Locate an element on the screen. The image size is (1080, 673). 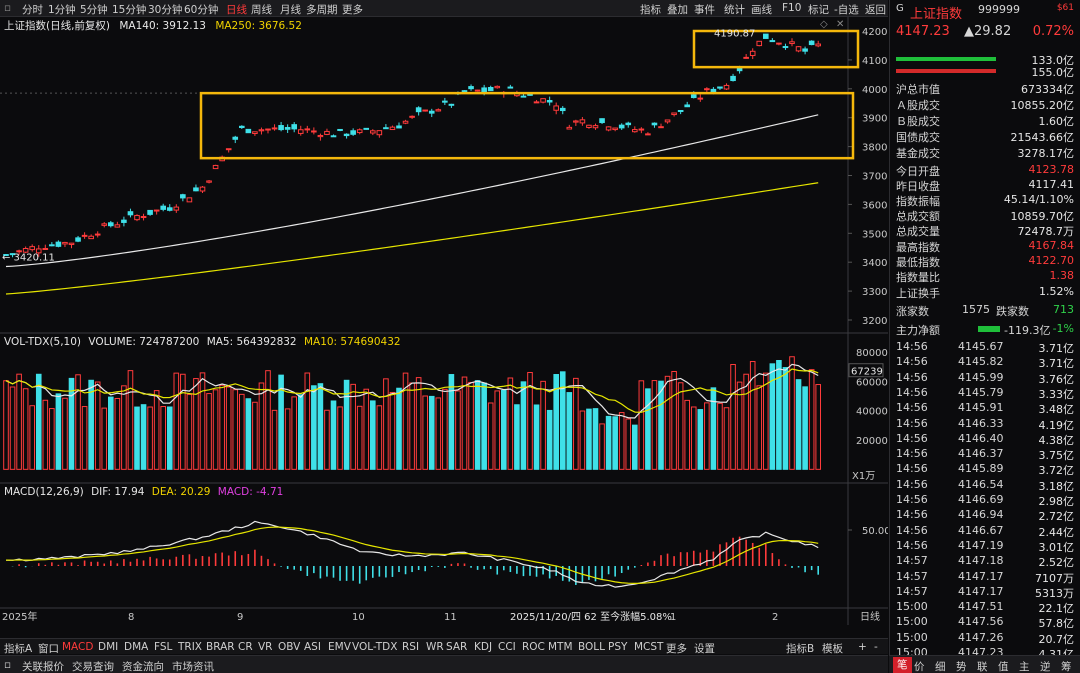
tool-3: 统计 is located at coordinates (734, 10).